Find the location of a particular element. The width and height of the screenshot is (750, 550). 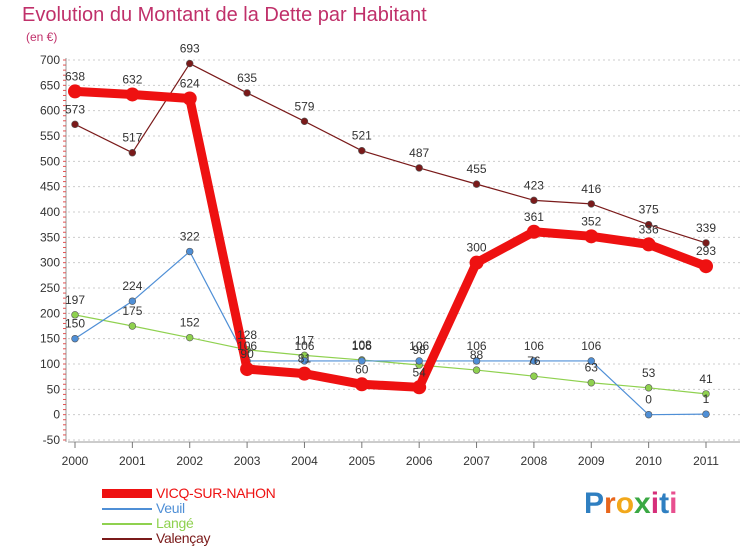

data-label: 521 is located at coordinates (362, 136).